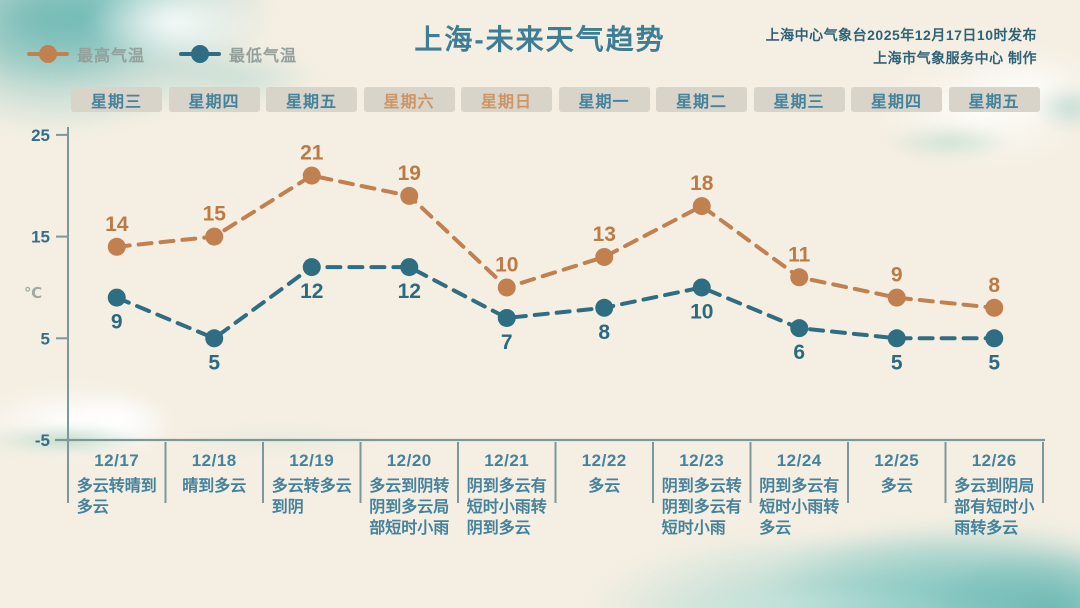 This screenshot has height=608, width=1080. I want to click on forecast-day-cell: 12/17 多云转晴到 多云, so click(117, 483).